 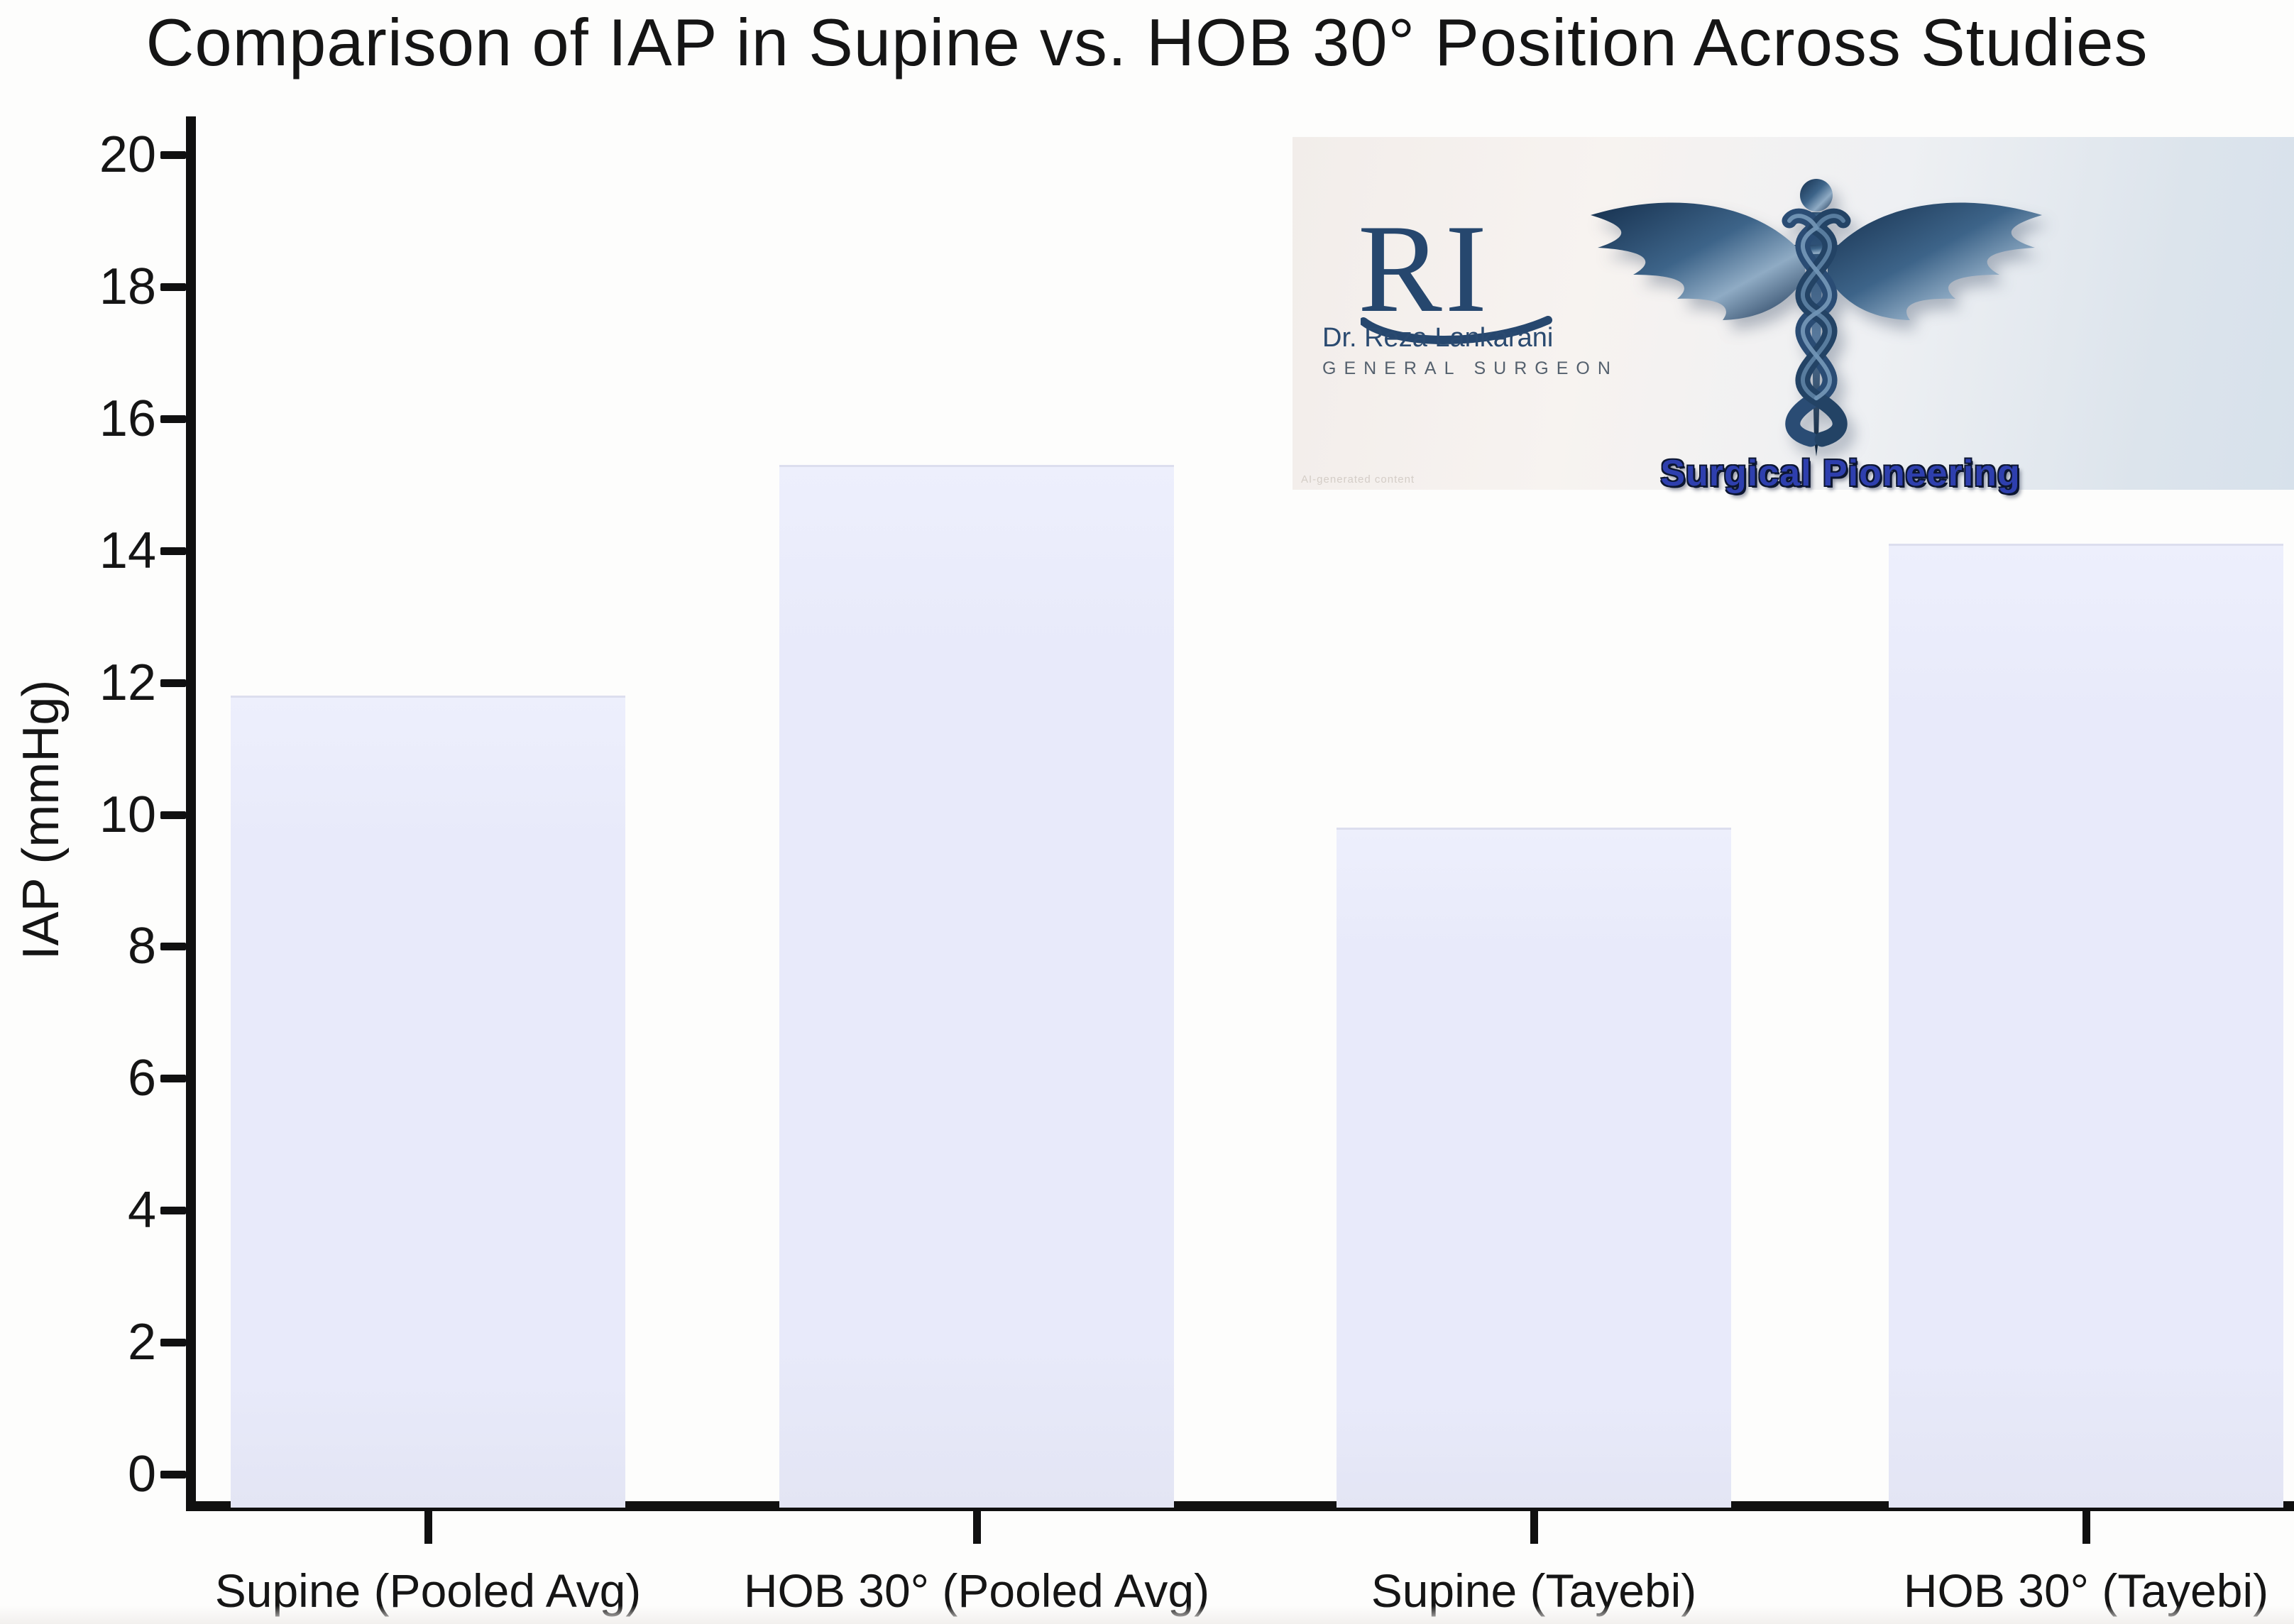 I want to click on x-tick-label: Supine (Tayebi), so click(x=1534, y=1591).